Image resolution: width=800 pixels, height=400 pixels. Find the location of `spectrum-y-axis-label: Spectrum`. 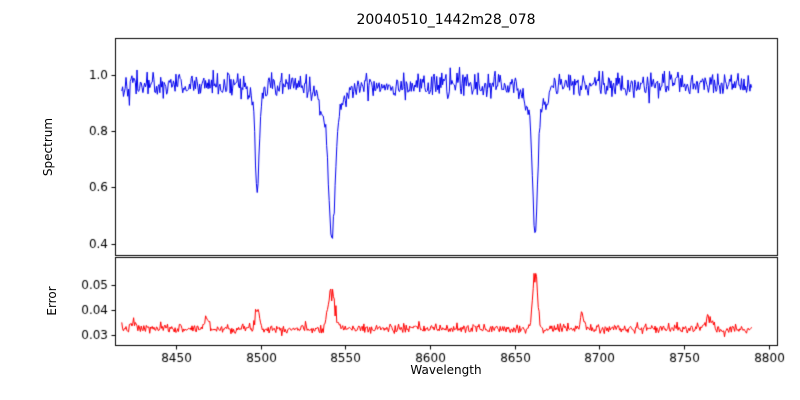

spectrum-y-axis-label: Spectrum is located at coordinates (48, 147).